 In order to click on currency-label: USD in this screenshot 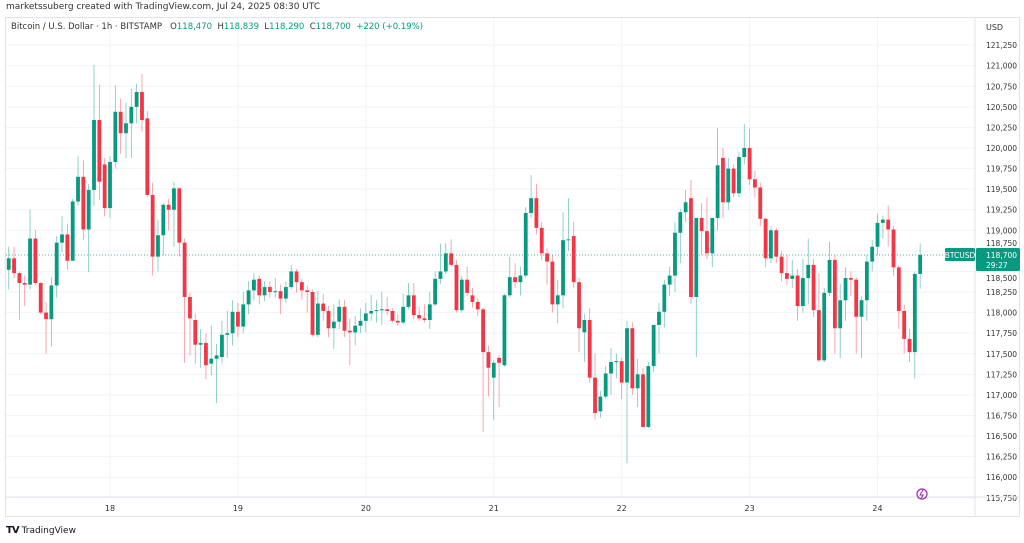, I will do `click(995, 27)`.